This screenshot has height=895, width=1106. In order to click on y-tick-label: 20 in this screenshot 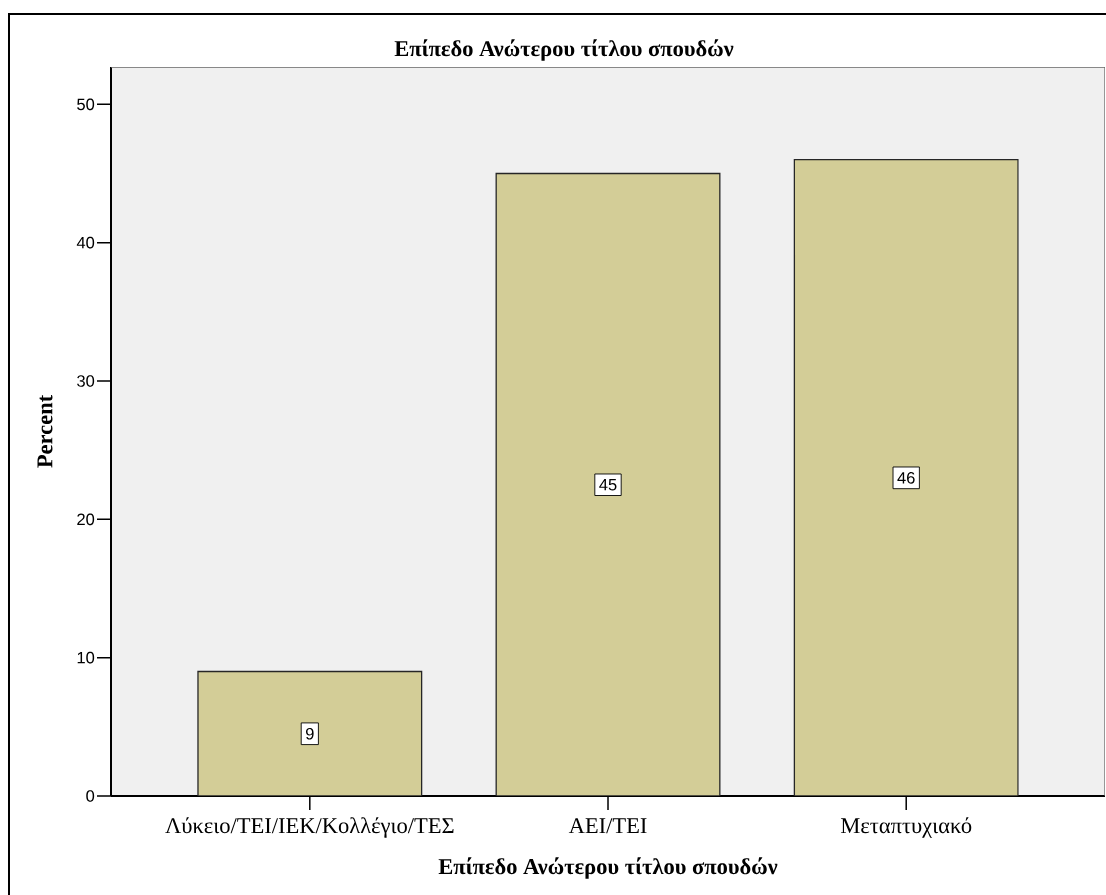, I will do `click(86, 519)`.